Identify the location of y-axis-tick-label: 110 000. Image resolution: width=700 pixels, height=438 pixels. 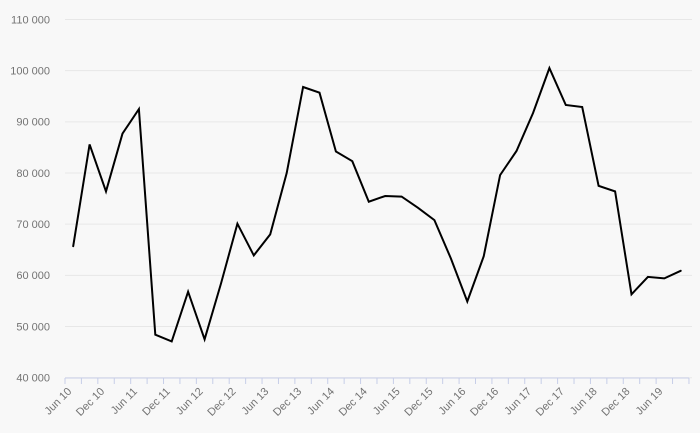
(30, 20).